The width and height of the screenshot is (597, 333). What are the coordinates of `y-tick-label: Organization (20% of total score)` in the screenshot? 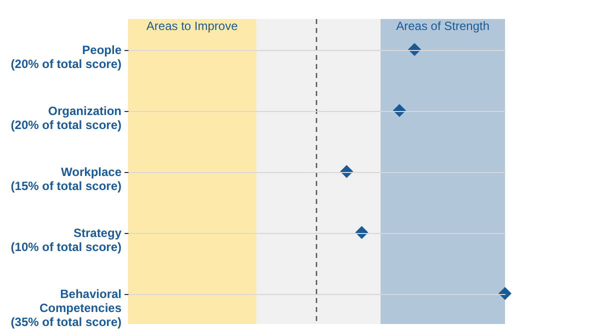 It's located at (66, 118).